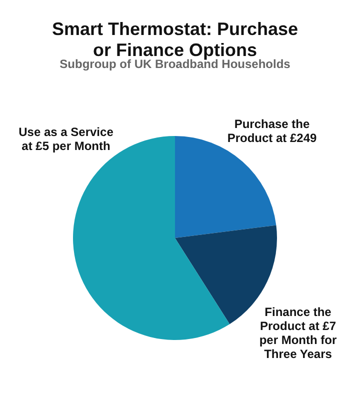 This screenshot has height=400, width=350. What do you see at coordinates (66, 139) in the screenshot?
I see `slice-label: Use as a Service at £5 per Month` at bounding box center [66, 139].